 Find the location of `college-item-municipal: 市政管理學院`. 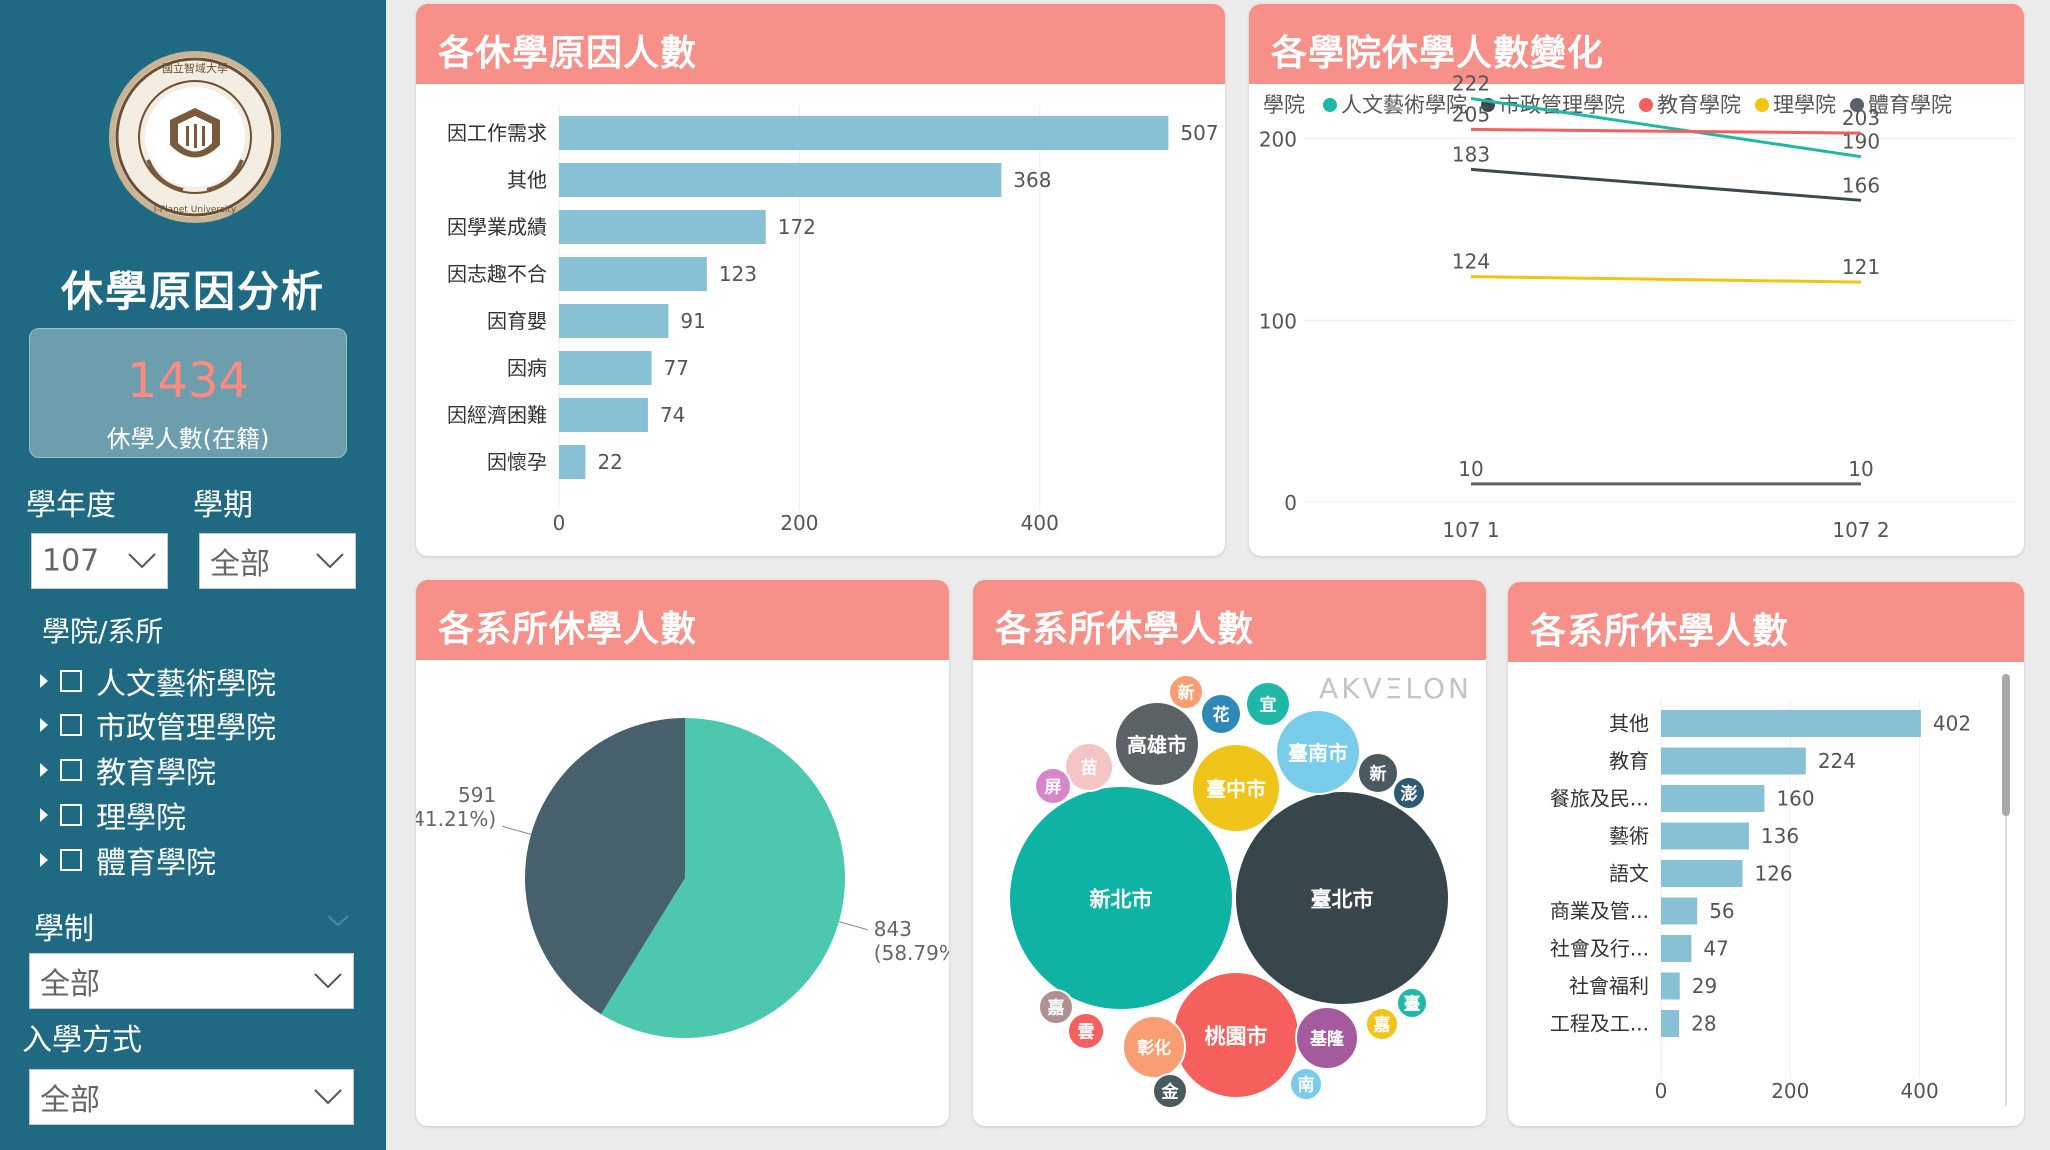

college-item-municipal: 市政管理學院 is located at coordinates (158, 725).